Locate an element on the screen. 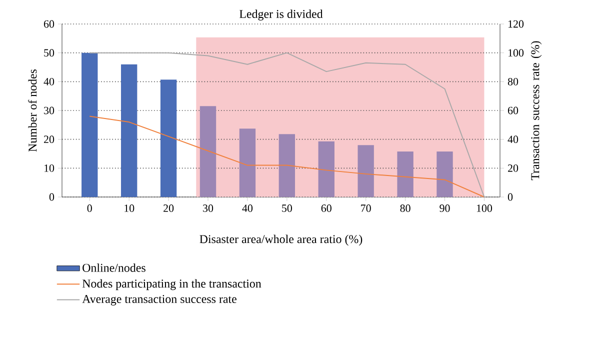  y2-tick-label: 80 is located at coordinates (513, 82).